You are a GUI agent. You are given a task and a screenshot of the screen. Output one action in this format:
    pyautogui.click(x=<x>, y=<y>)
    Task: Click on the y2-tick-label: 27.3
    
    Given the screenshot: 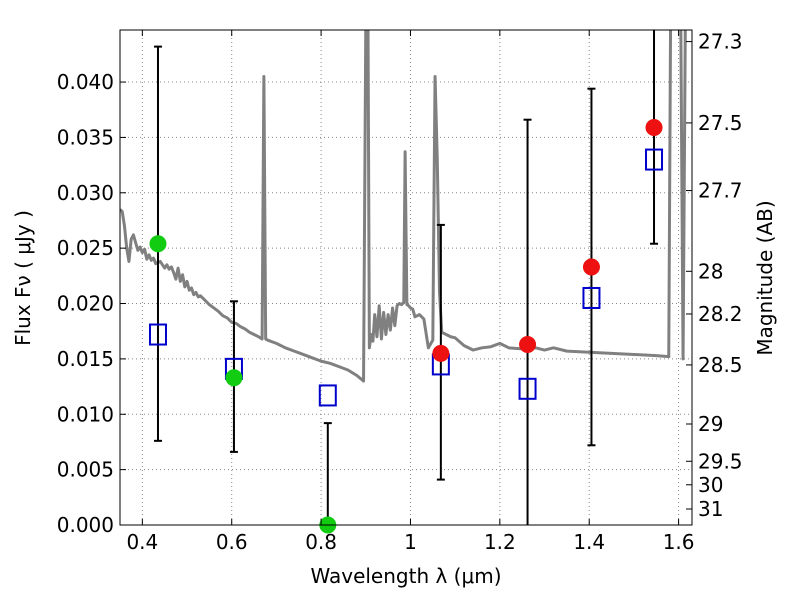 What is the action you would take?
    pyautogui.click(x=720, y=42)
    